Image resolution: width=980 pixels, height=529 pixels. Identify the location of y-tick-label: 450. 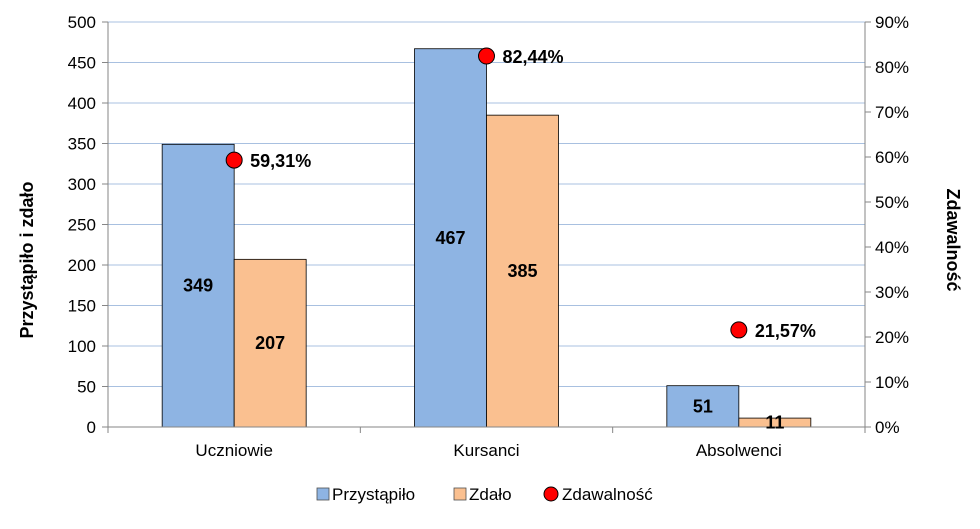
(82, 63).